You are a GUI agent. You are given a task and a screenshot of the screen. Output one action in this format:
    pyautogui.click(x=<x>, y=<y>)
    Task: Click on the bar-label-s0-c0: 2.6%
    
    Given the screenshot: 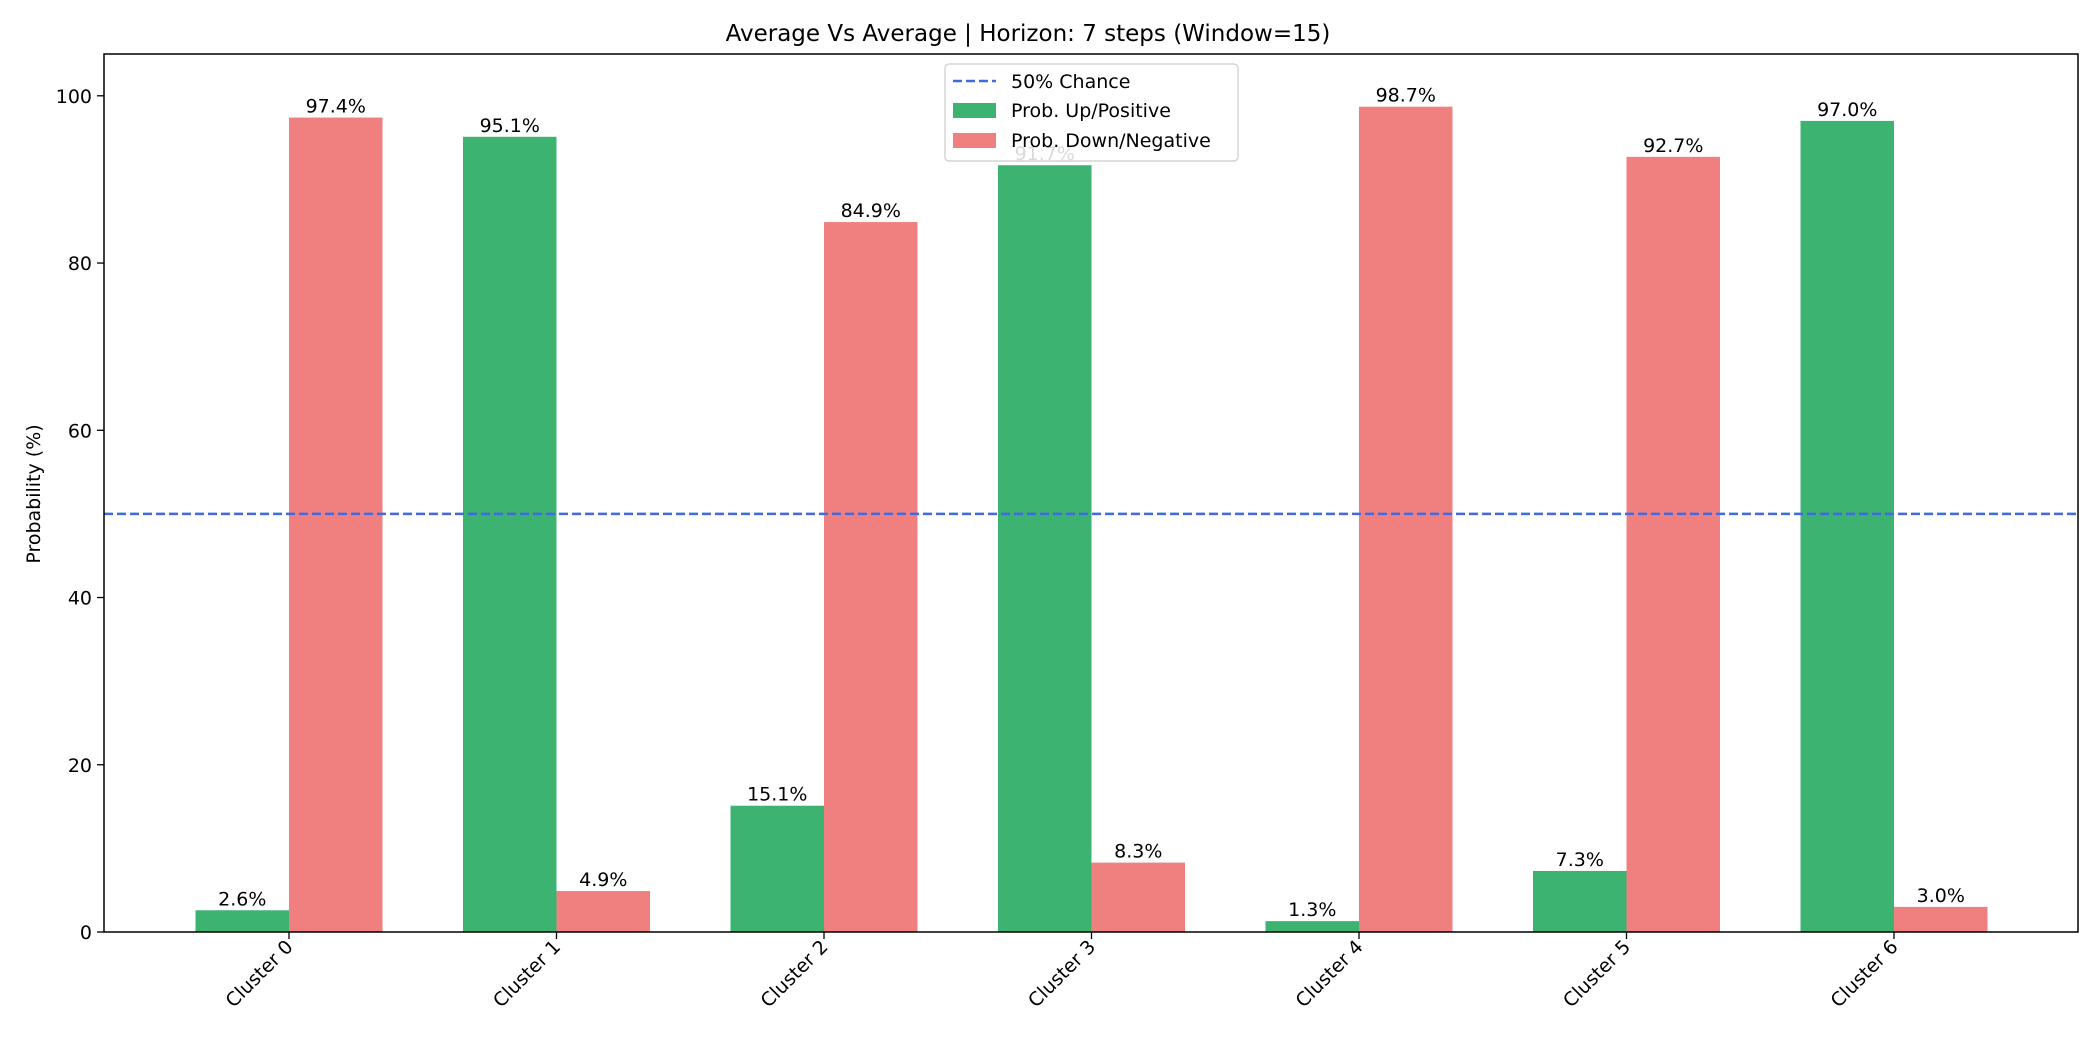 What is the action you would take?
    pyautogui.click(x=242, y=899)
    